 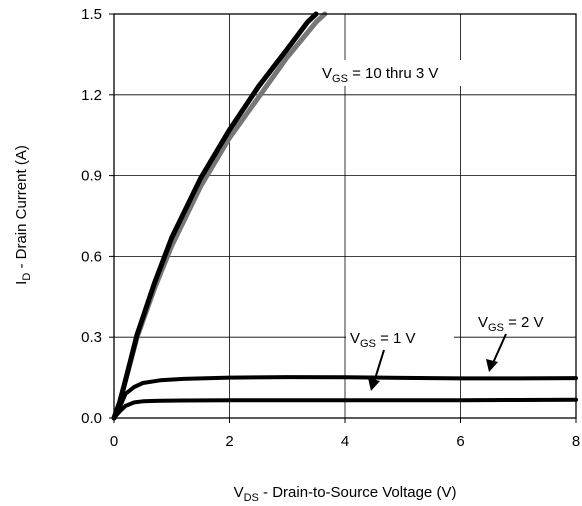 What do you see at coordinates (91, 418) in the screenshot?
I see `y-tick-label: 0.0` at bounding box center [91, 418].